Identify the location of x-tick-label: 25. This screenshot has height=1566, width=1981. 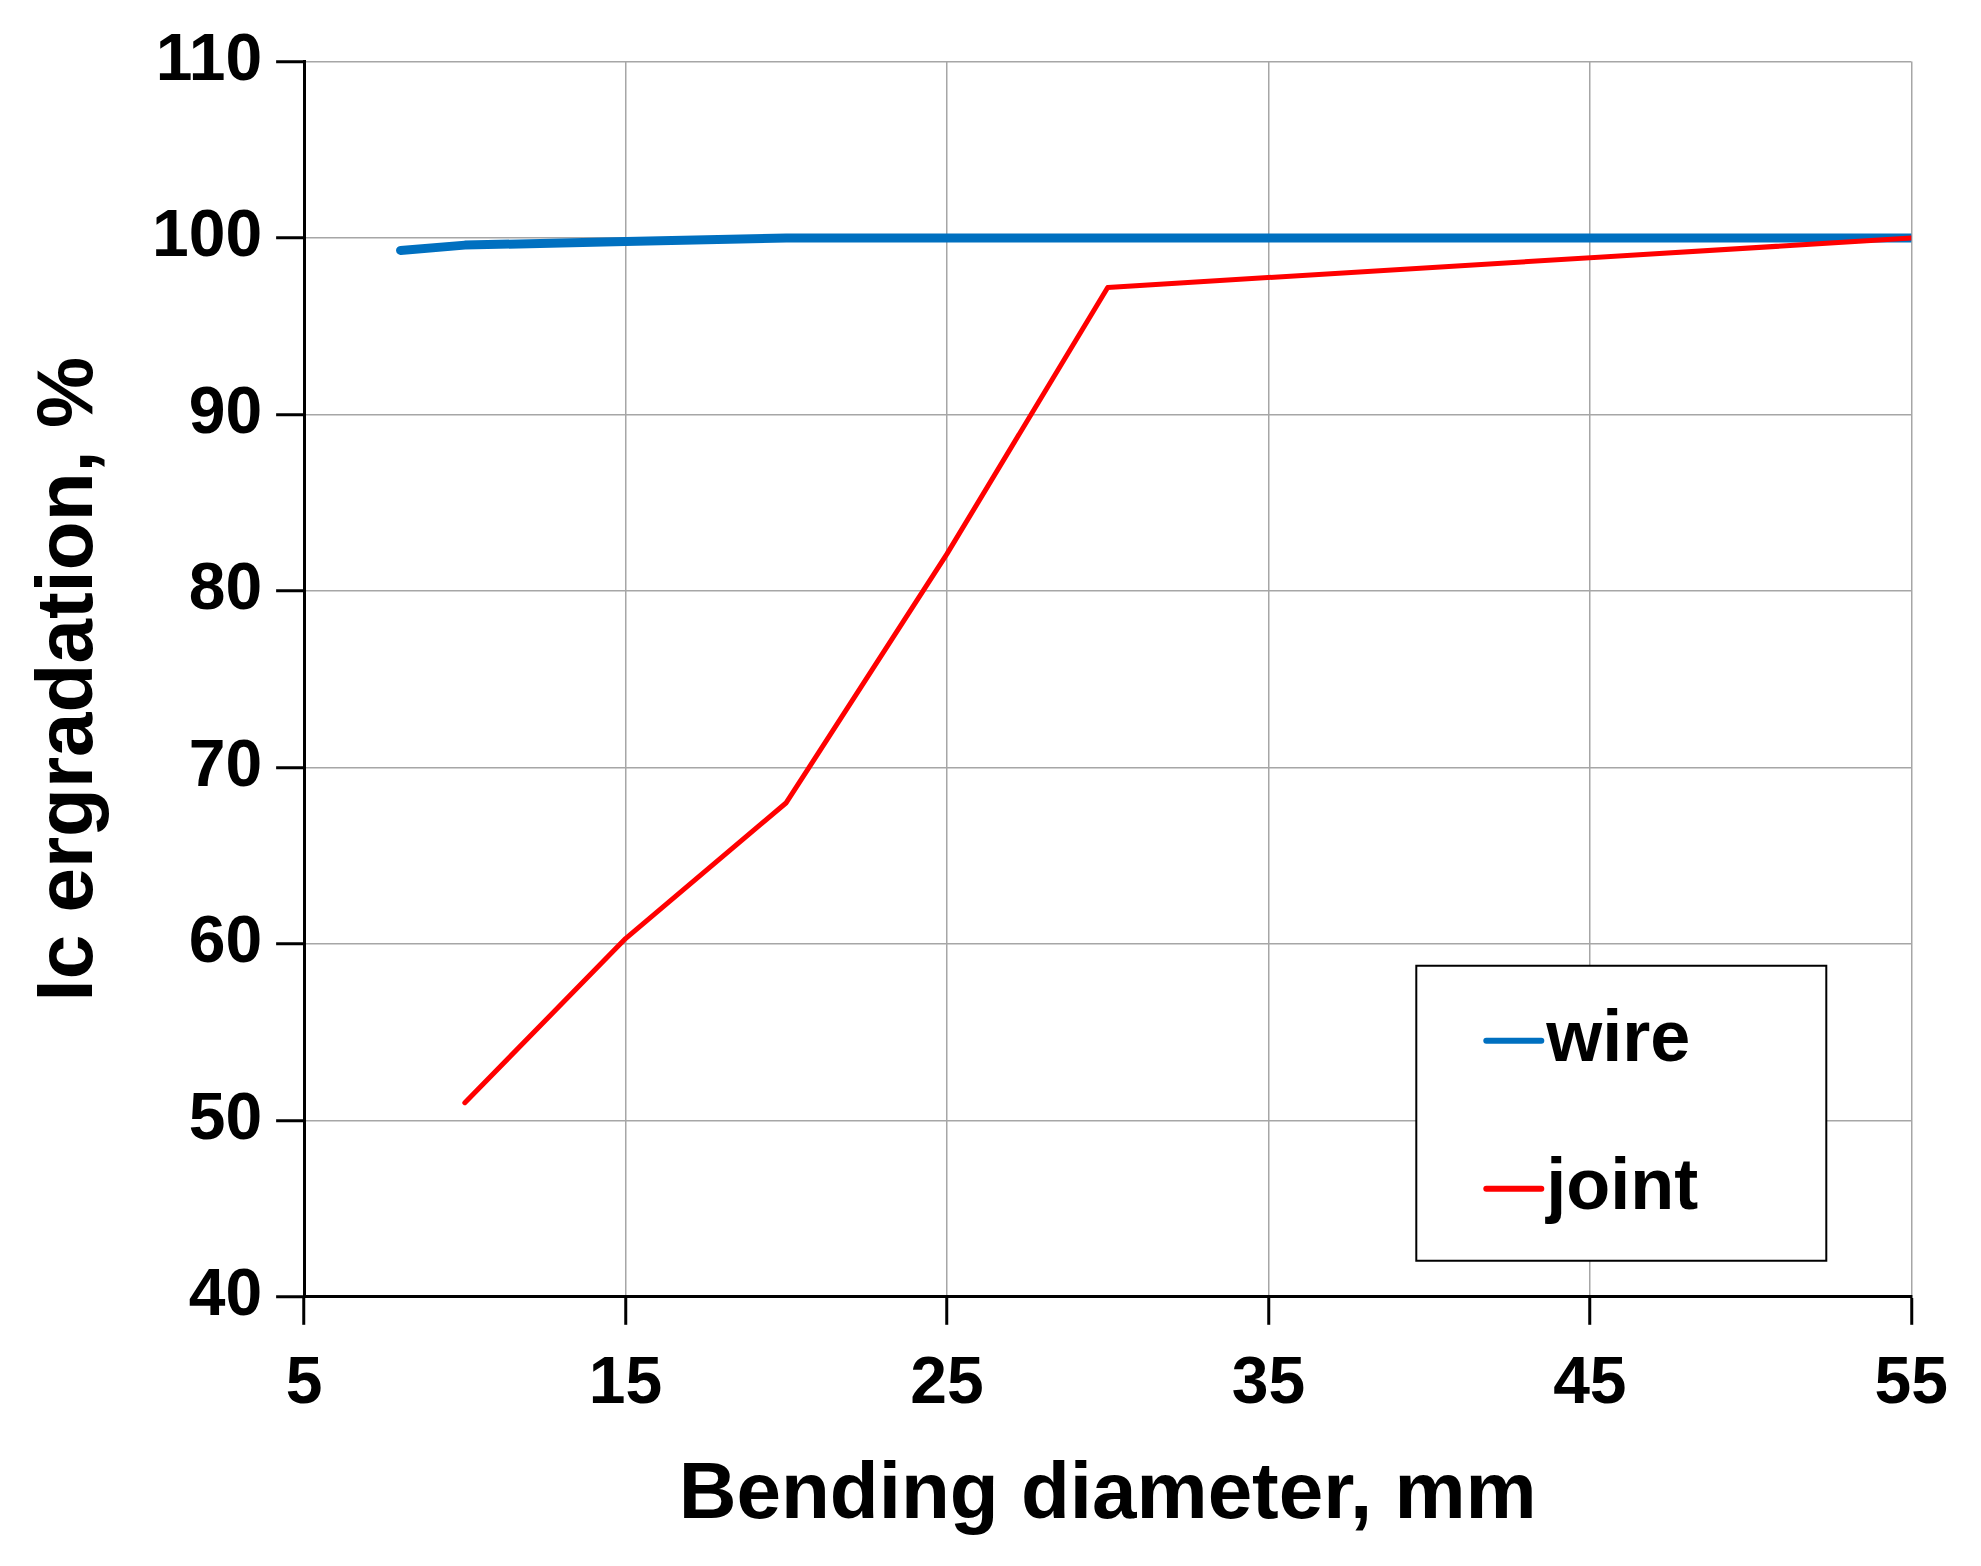
(947, 1379).